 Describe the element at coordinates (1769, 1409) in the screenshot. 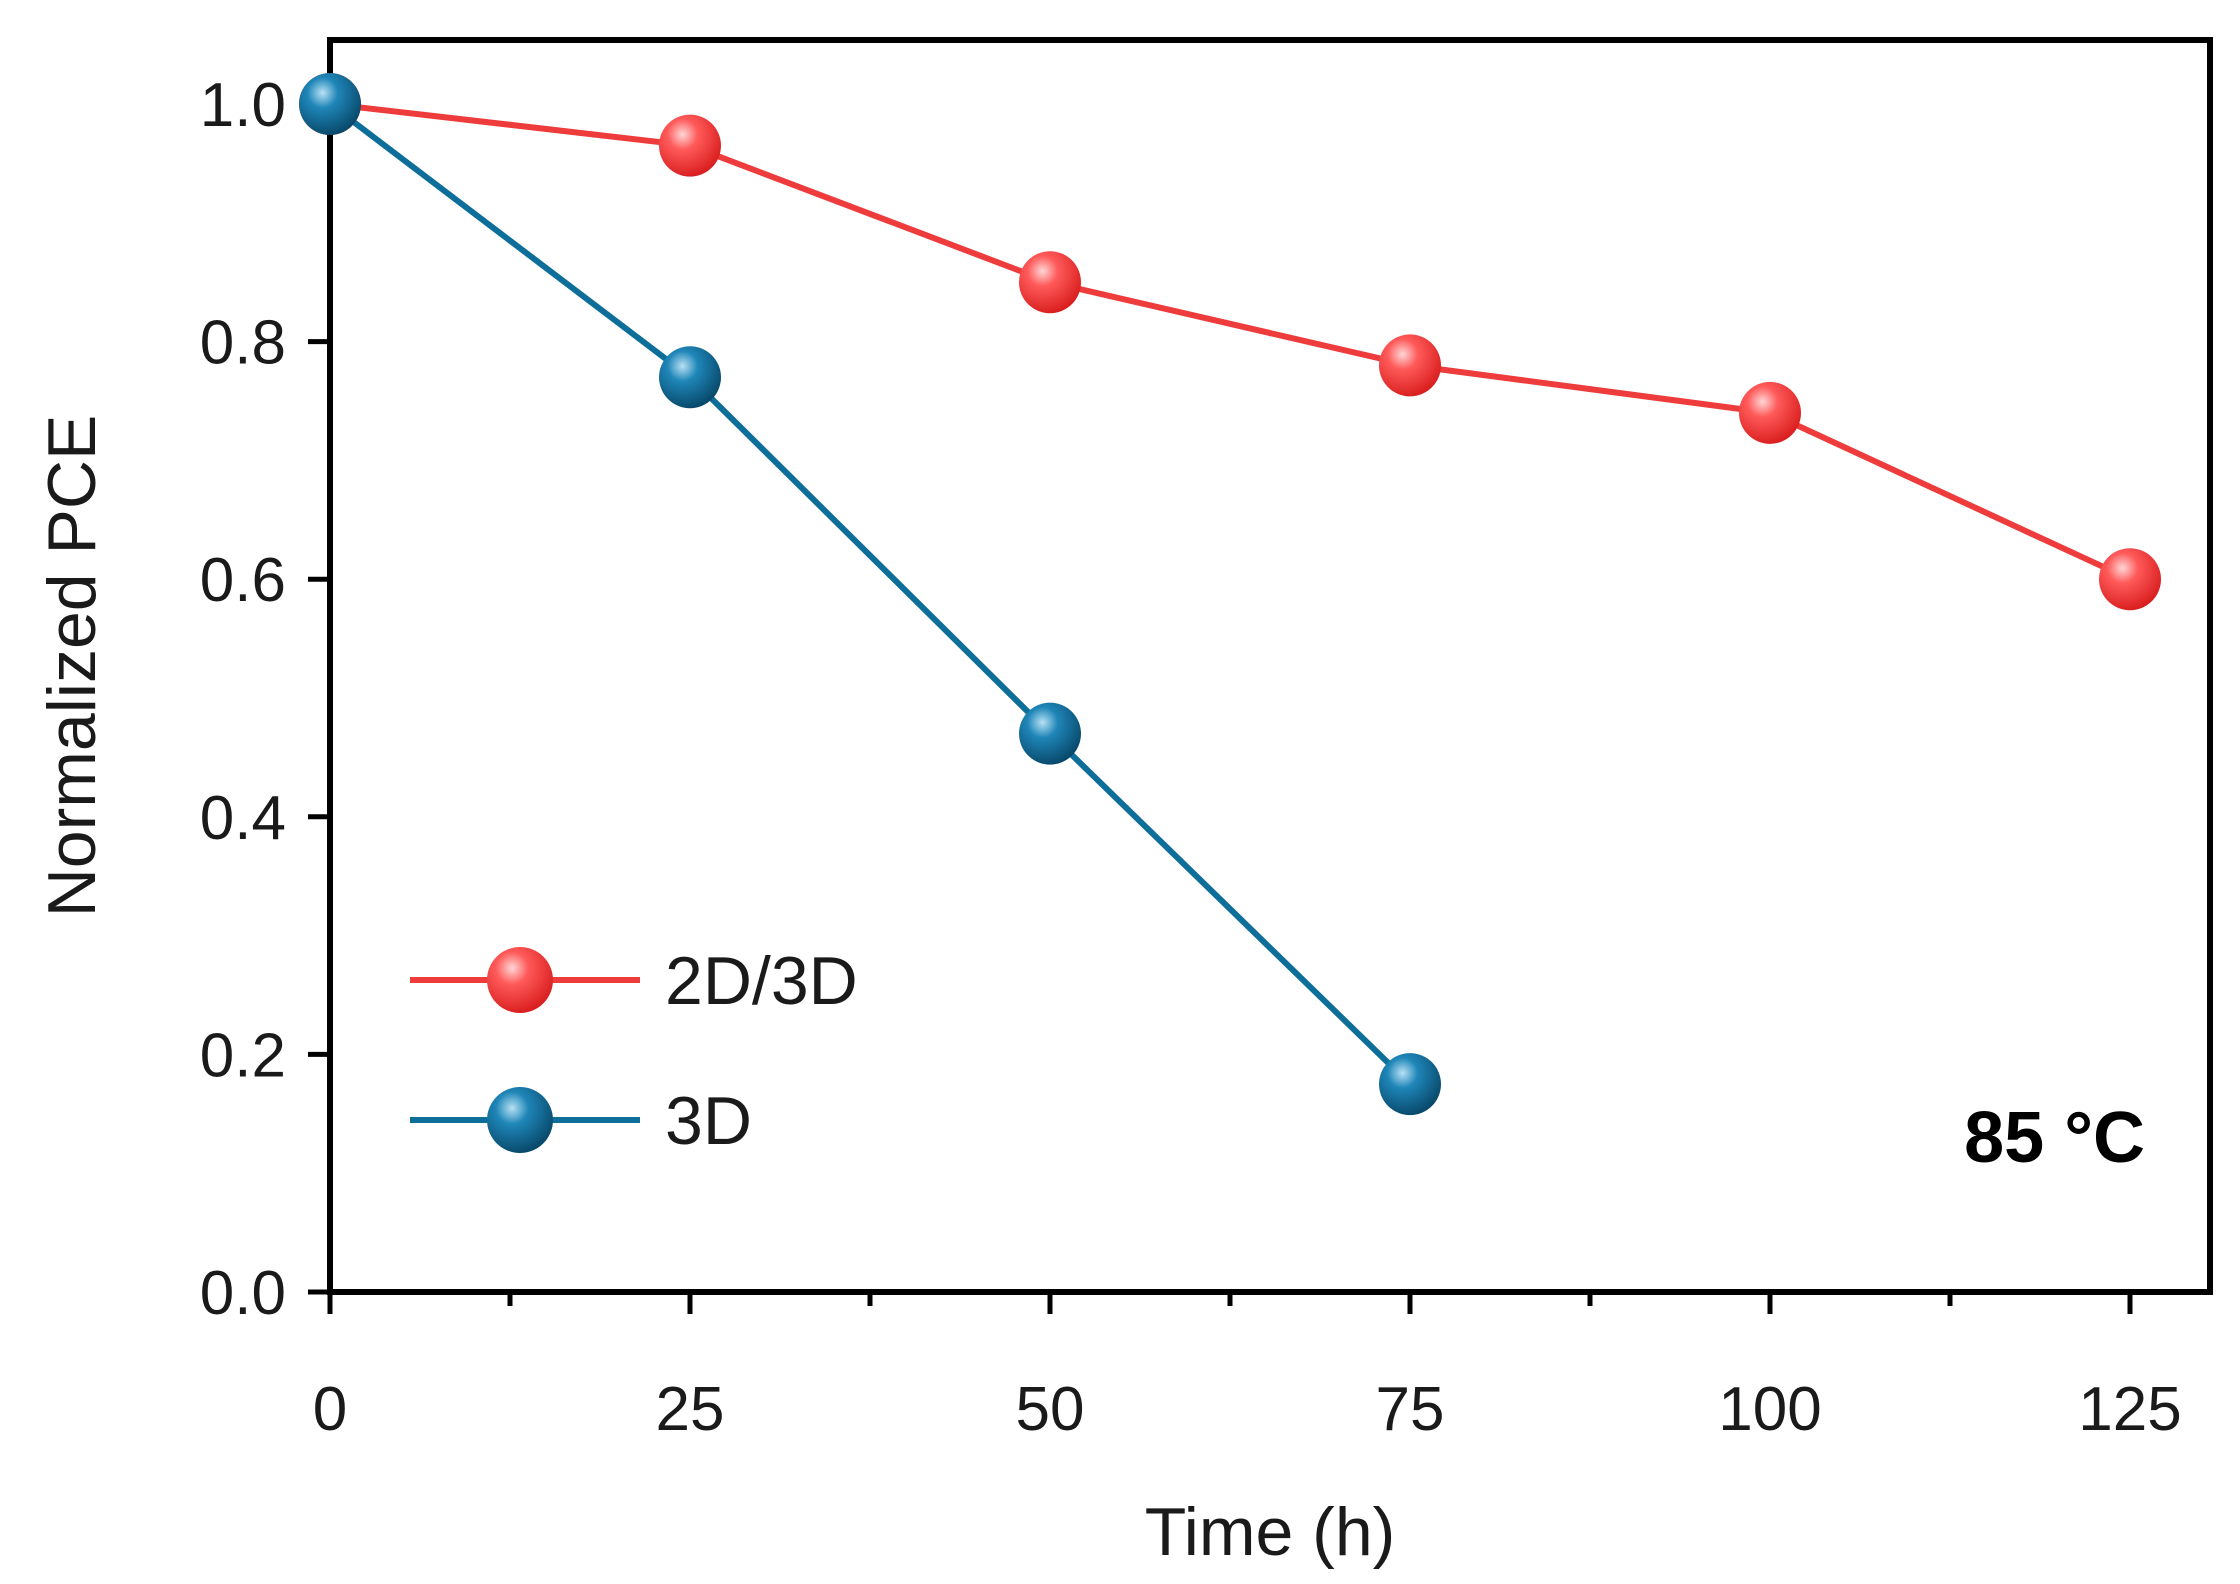

I see `x-tick-label: 100` at that location.